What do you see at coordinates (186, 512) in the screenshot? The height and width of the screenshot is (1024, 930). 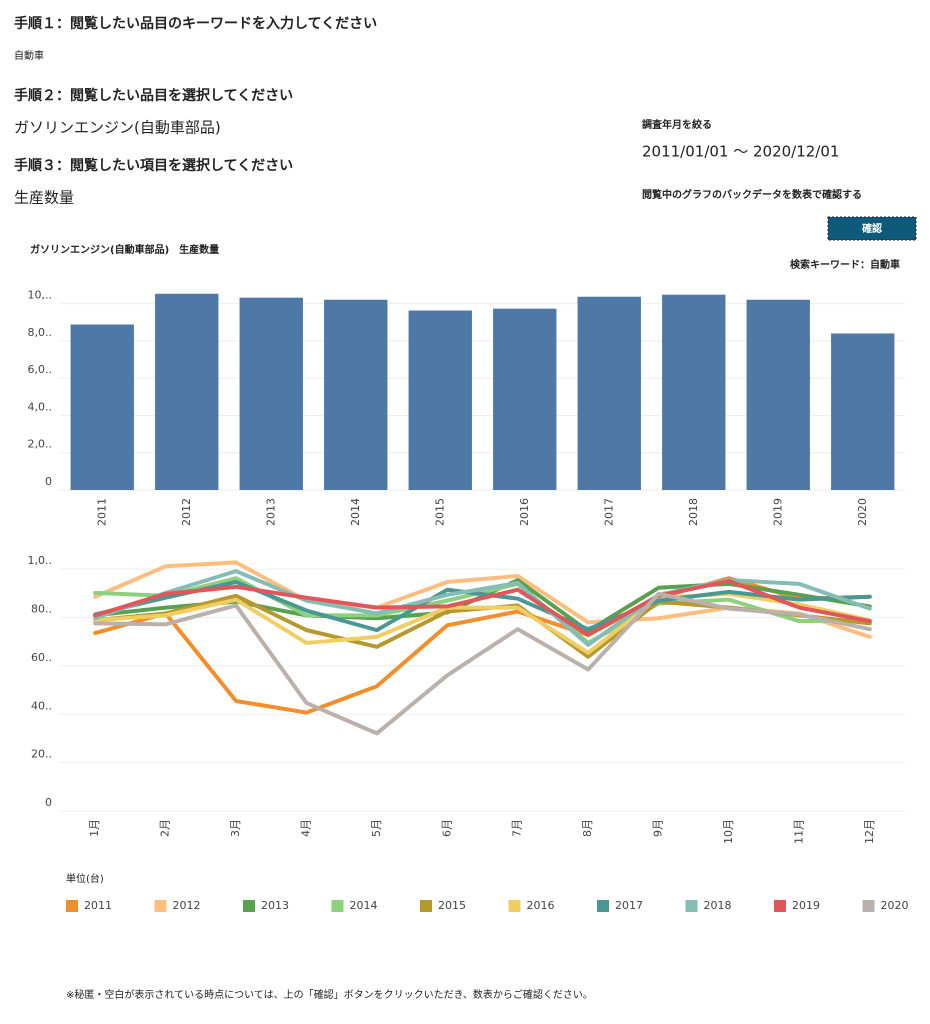 I see `x-tick-label: 2012` at bounding box center [186, 512].